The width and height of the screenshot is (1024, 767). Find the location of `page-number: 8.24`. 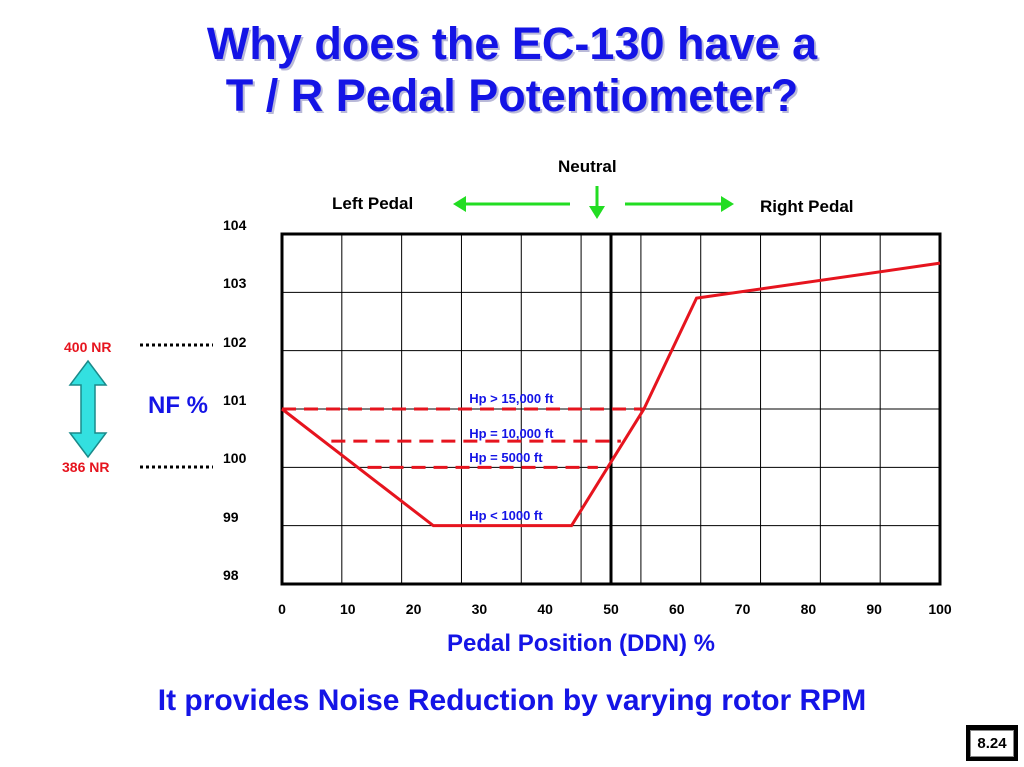

page-number: 8.24 is located at coordinates (992, 743).